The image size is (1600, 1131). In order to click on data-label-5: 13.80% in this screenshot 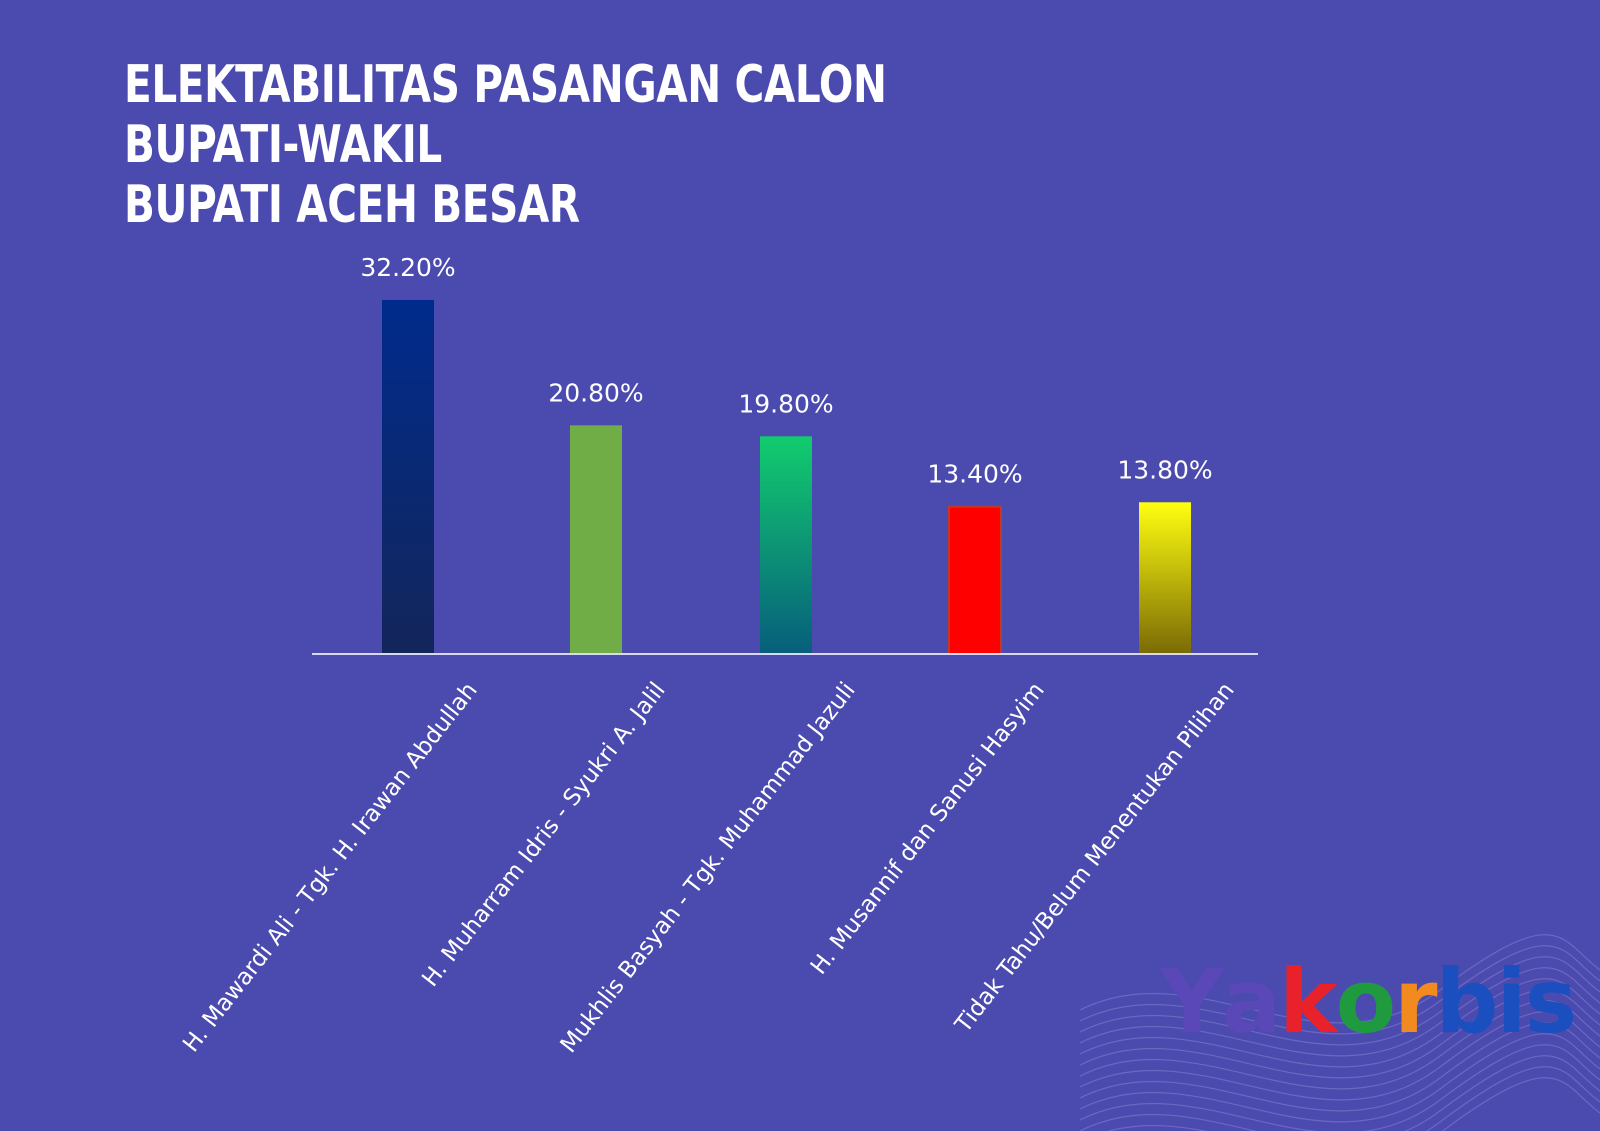, I will do `click(1164, 469)`.